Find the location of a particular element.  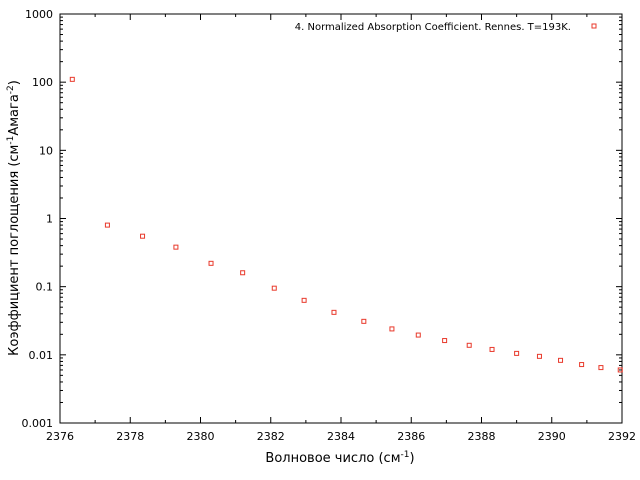

y-tick-label: 0.001 is located at coordinates (38, 423).